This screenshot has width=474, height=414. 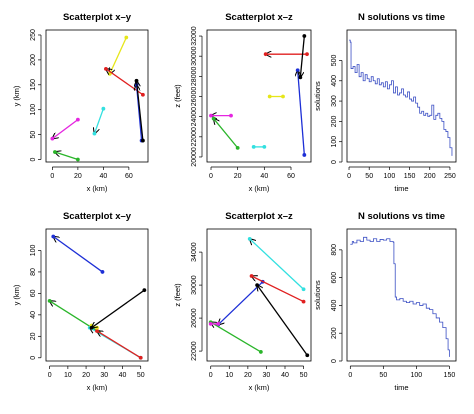 I want to click on x-tick-label: 250, so click(x=450, y=176).